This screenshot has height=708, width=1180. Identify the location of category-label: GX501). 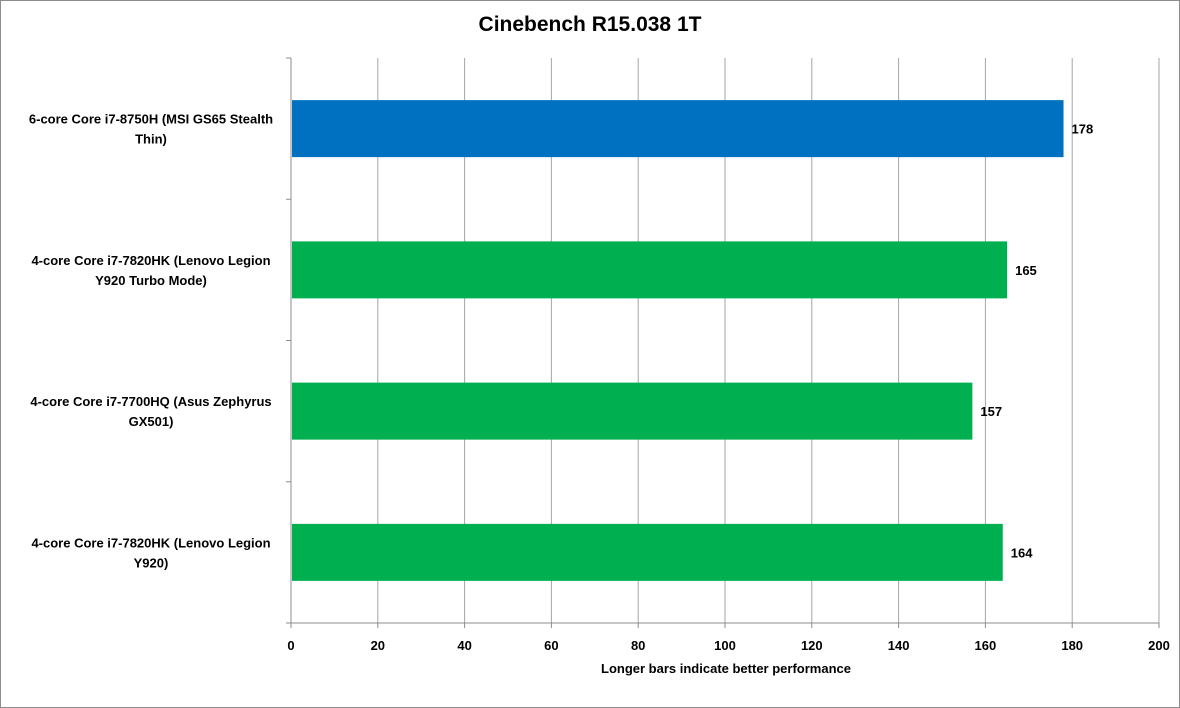
(151, 421).